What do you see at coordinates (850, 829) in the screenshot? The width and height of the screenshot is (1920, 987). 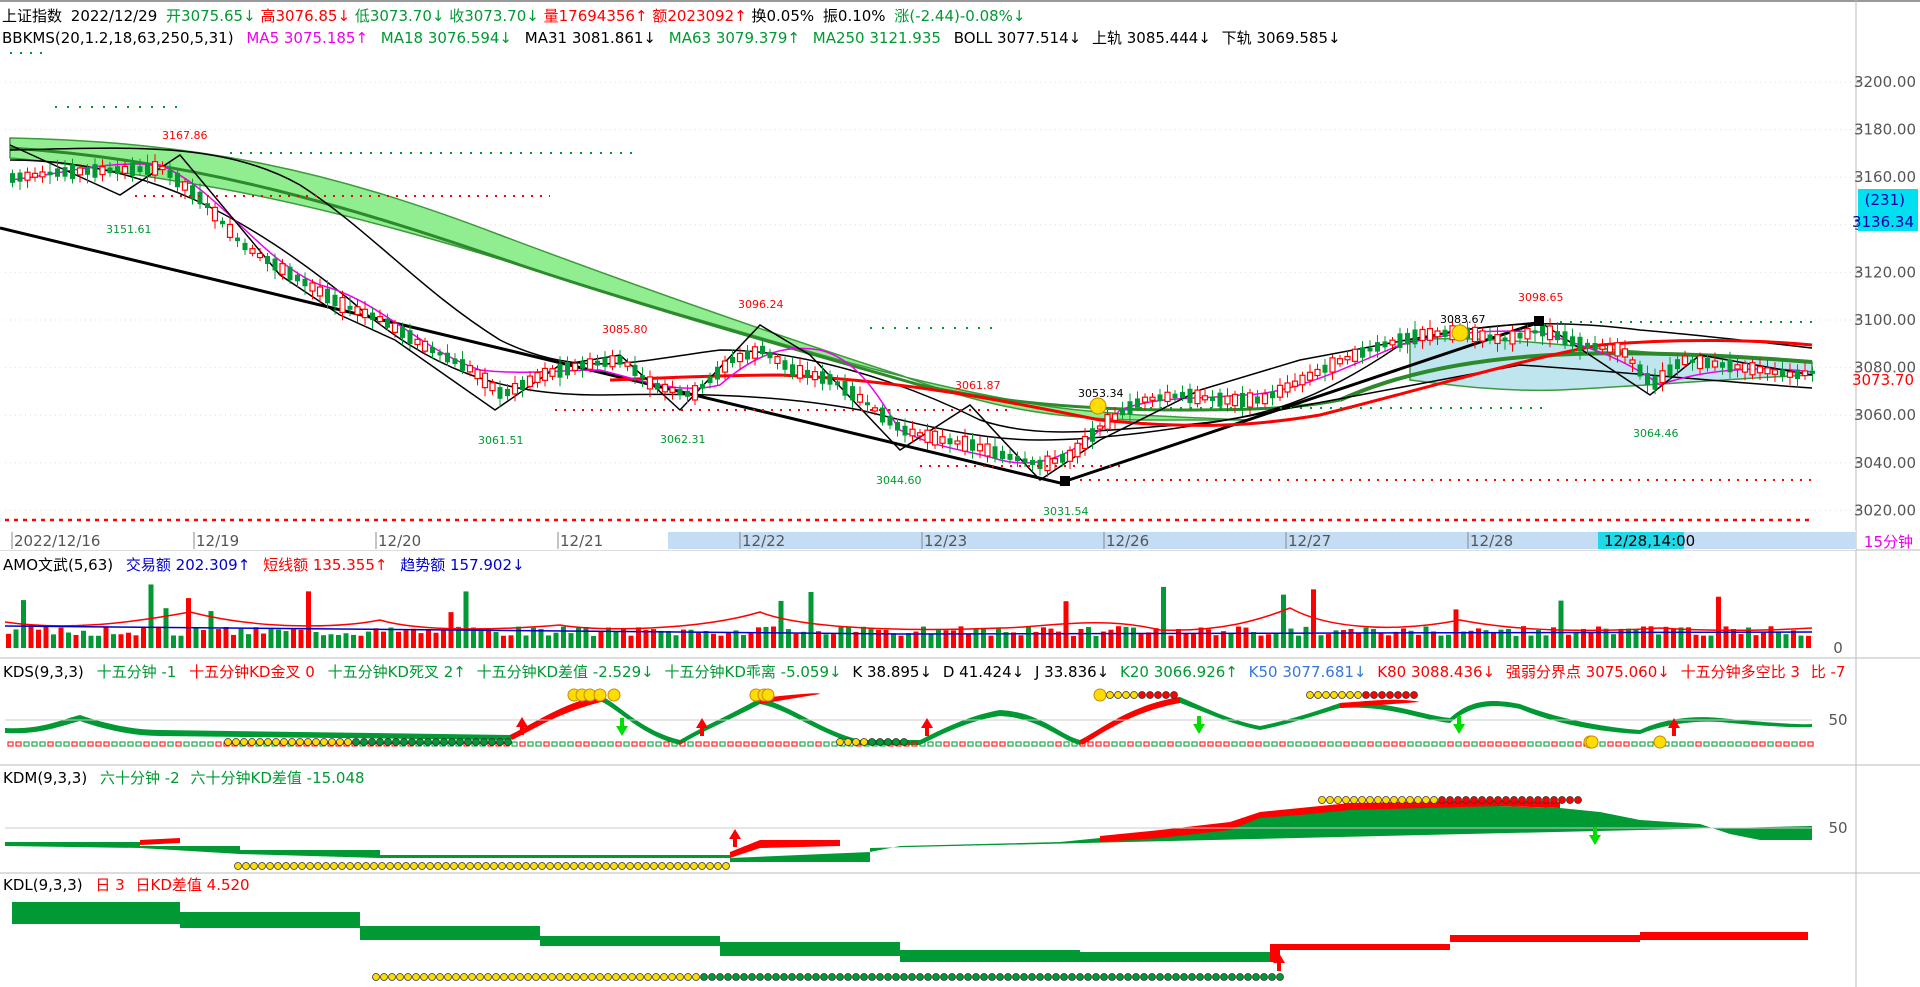 I see `kdm-band-red` at bounding box center [850, 829].